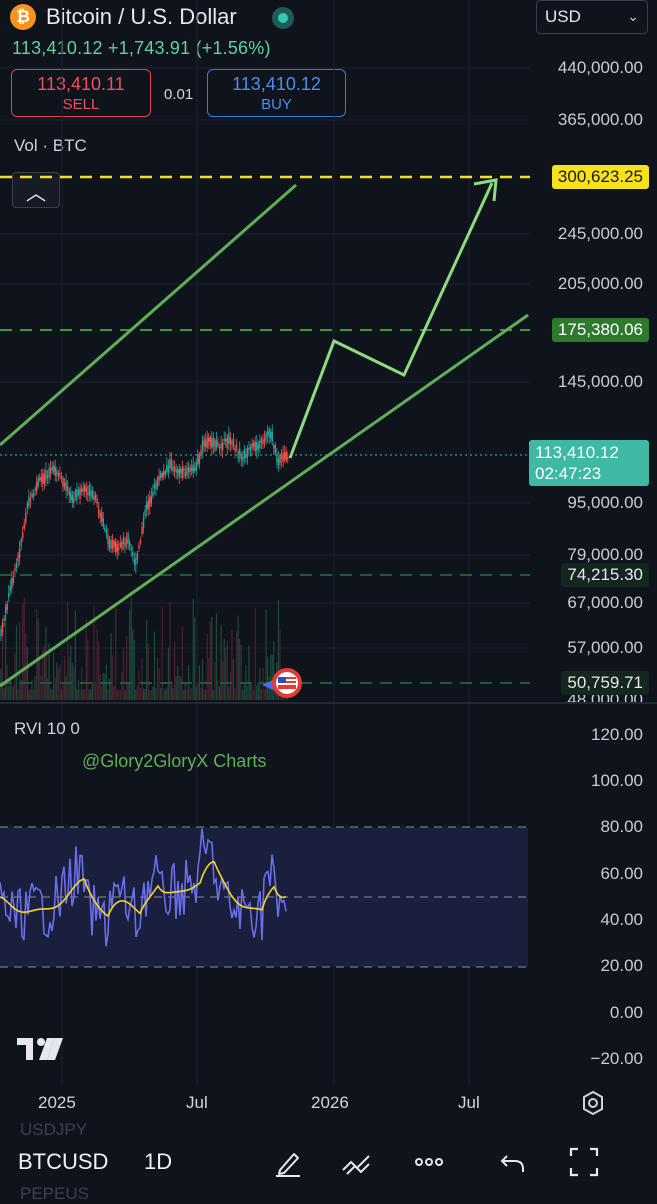  What do you see at coordinates (605, 502) in the screenshot?
I see `price-axis-tick: 95,000.00` at bounding box center [605, 502].